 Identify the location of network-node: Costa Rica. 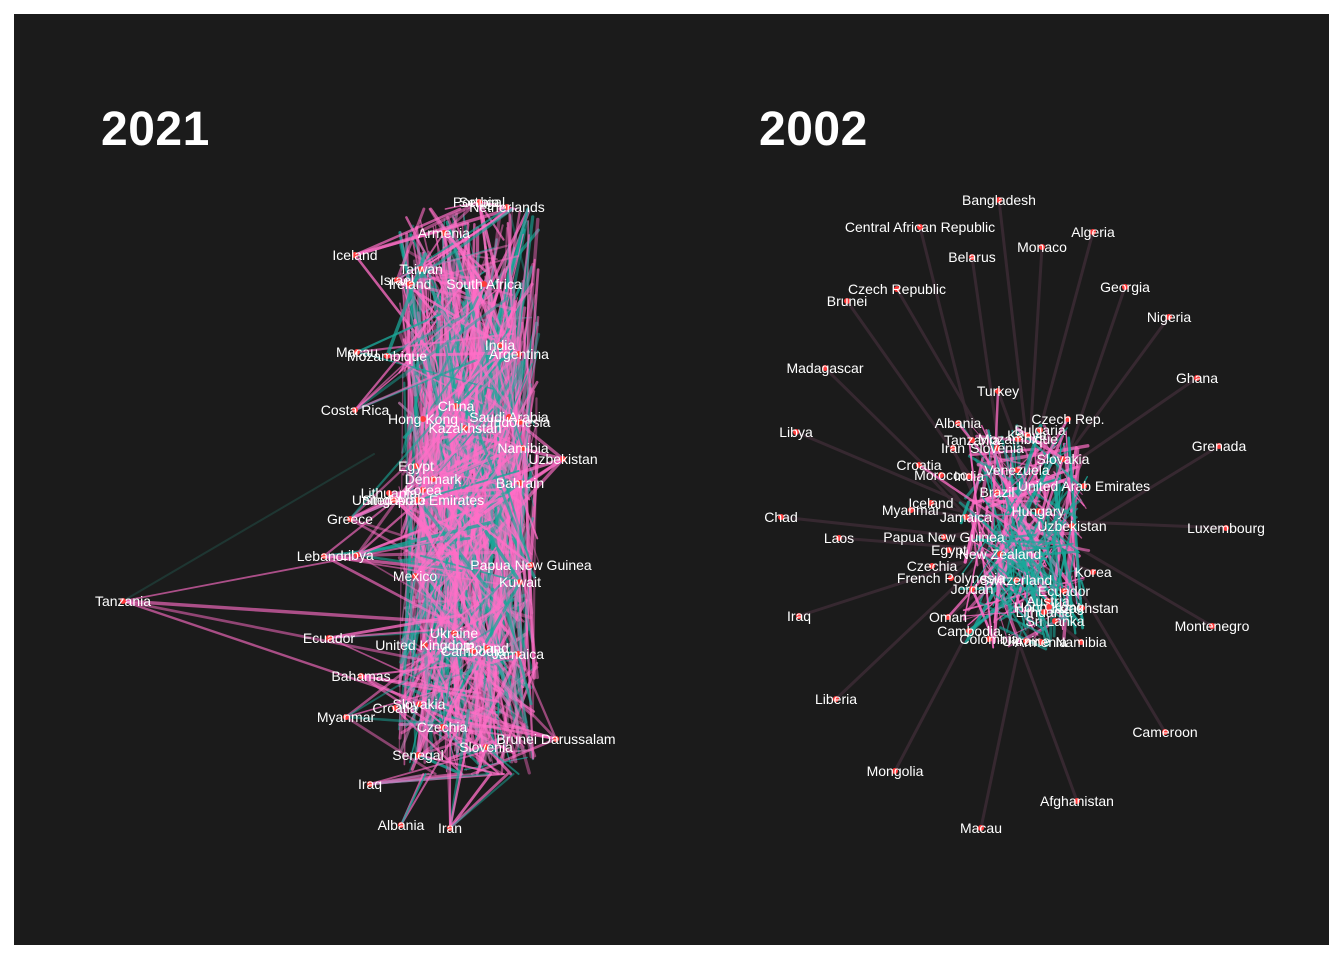
(355, 410).